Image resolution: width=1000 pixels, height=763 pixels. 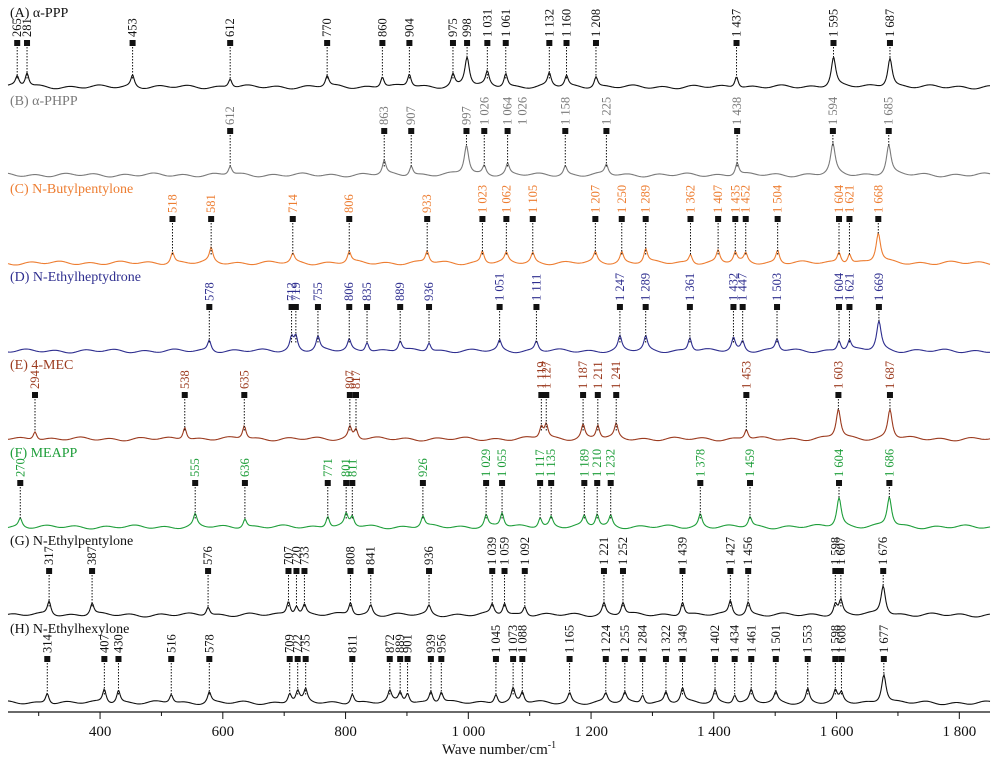 What do you see at coordinates (533, 199) in the screenshot?
I see `peak-label: 1 105` at bounding box center [533, 199].